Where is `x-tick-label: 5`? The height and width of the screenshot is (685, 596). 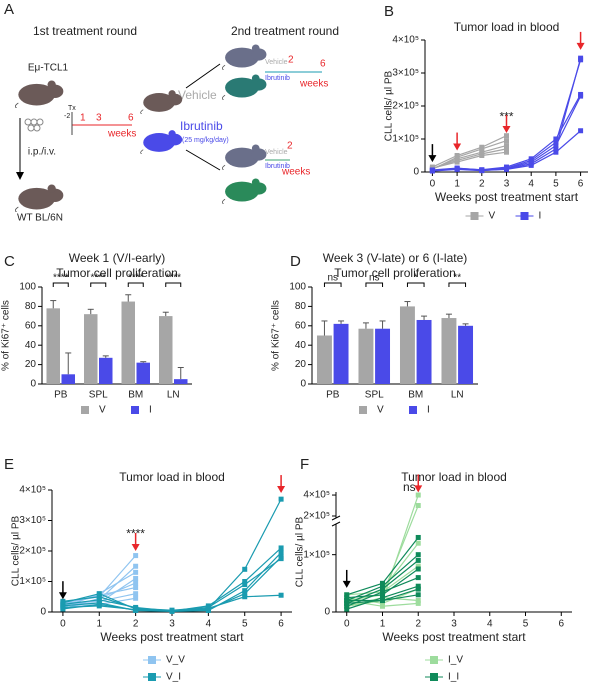 x-tick-label: 5 is located at coordinates (245, 624).